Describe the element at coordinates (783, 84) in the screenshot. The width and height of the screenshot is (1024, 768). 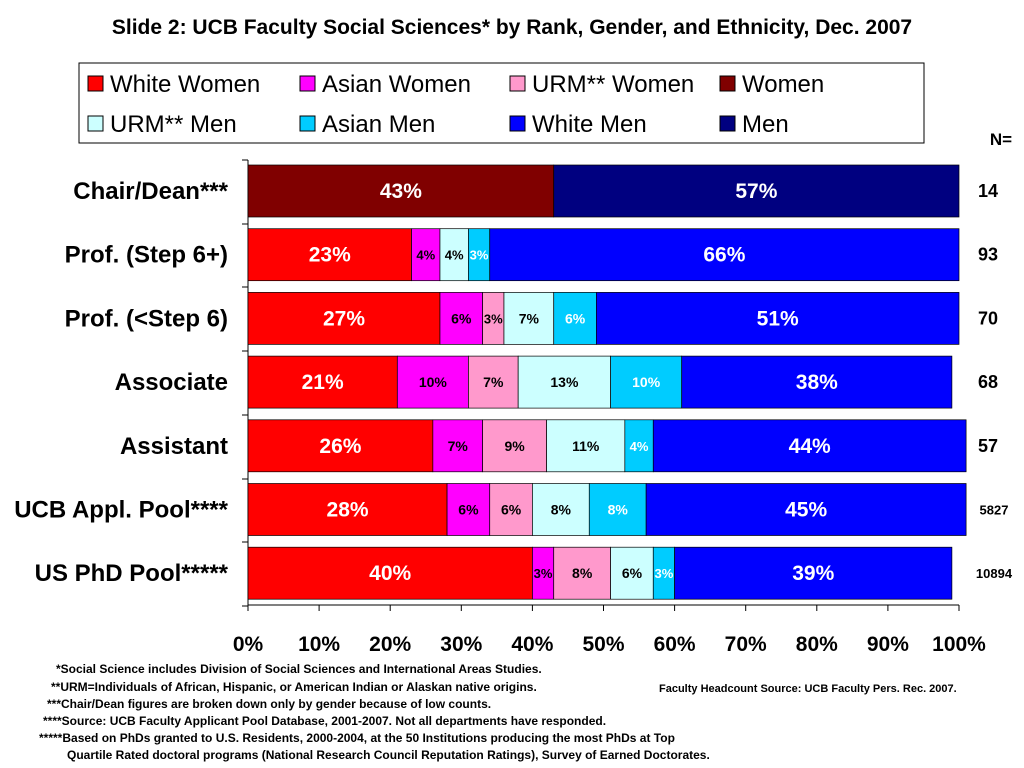
I see `legend-label: Women` at that location.